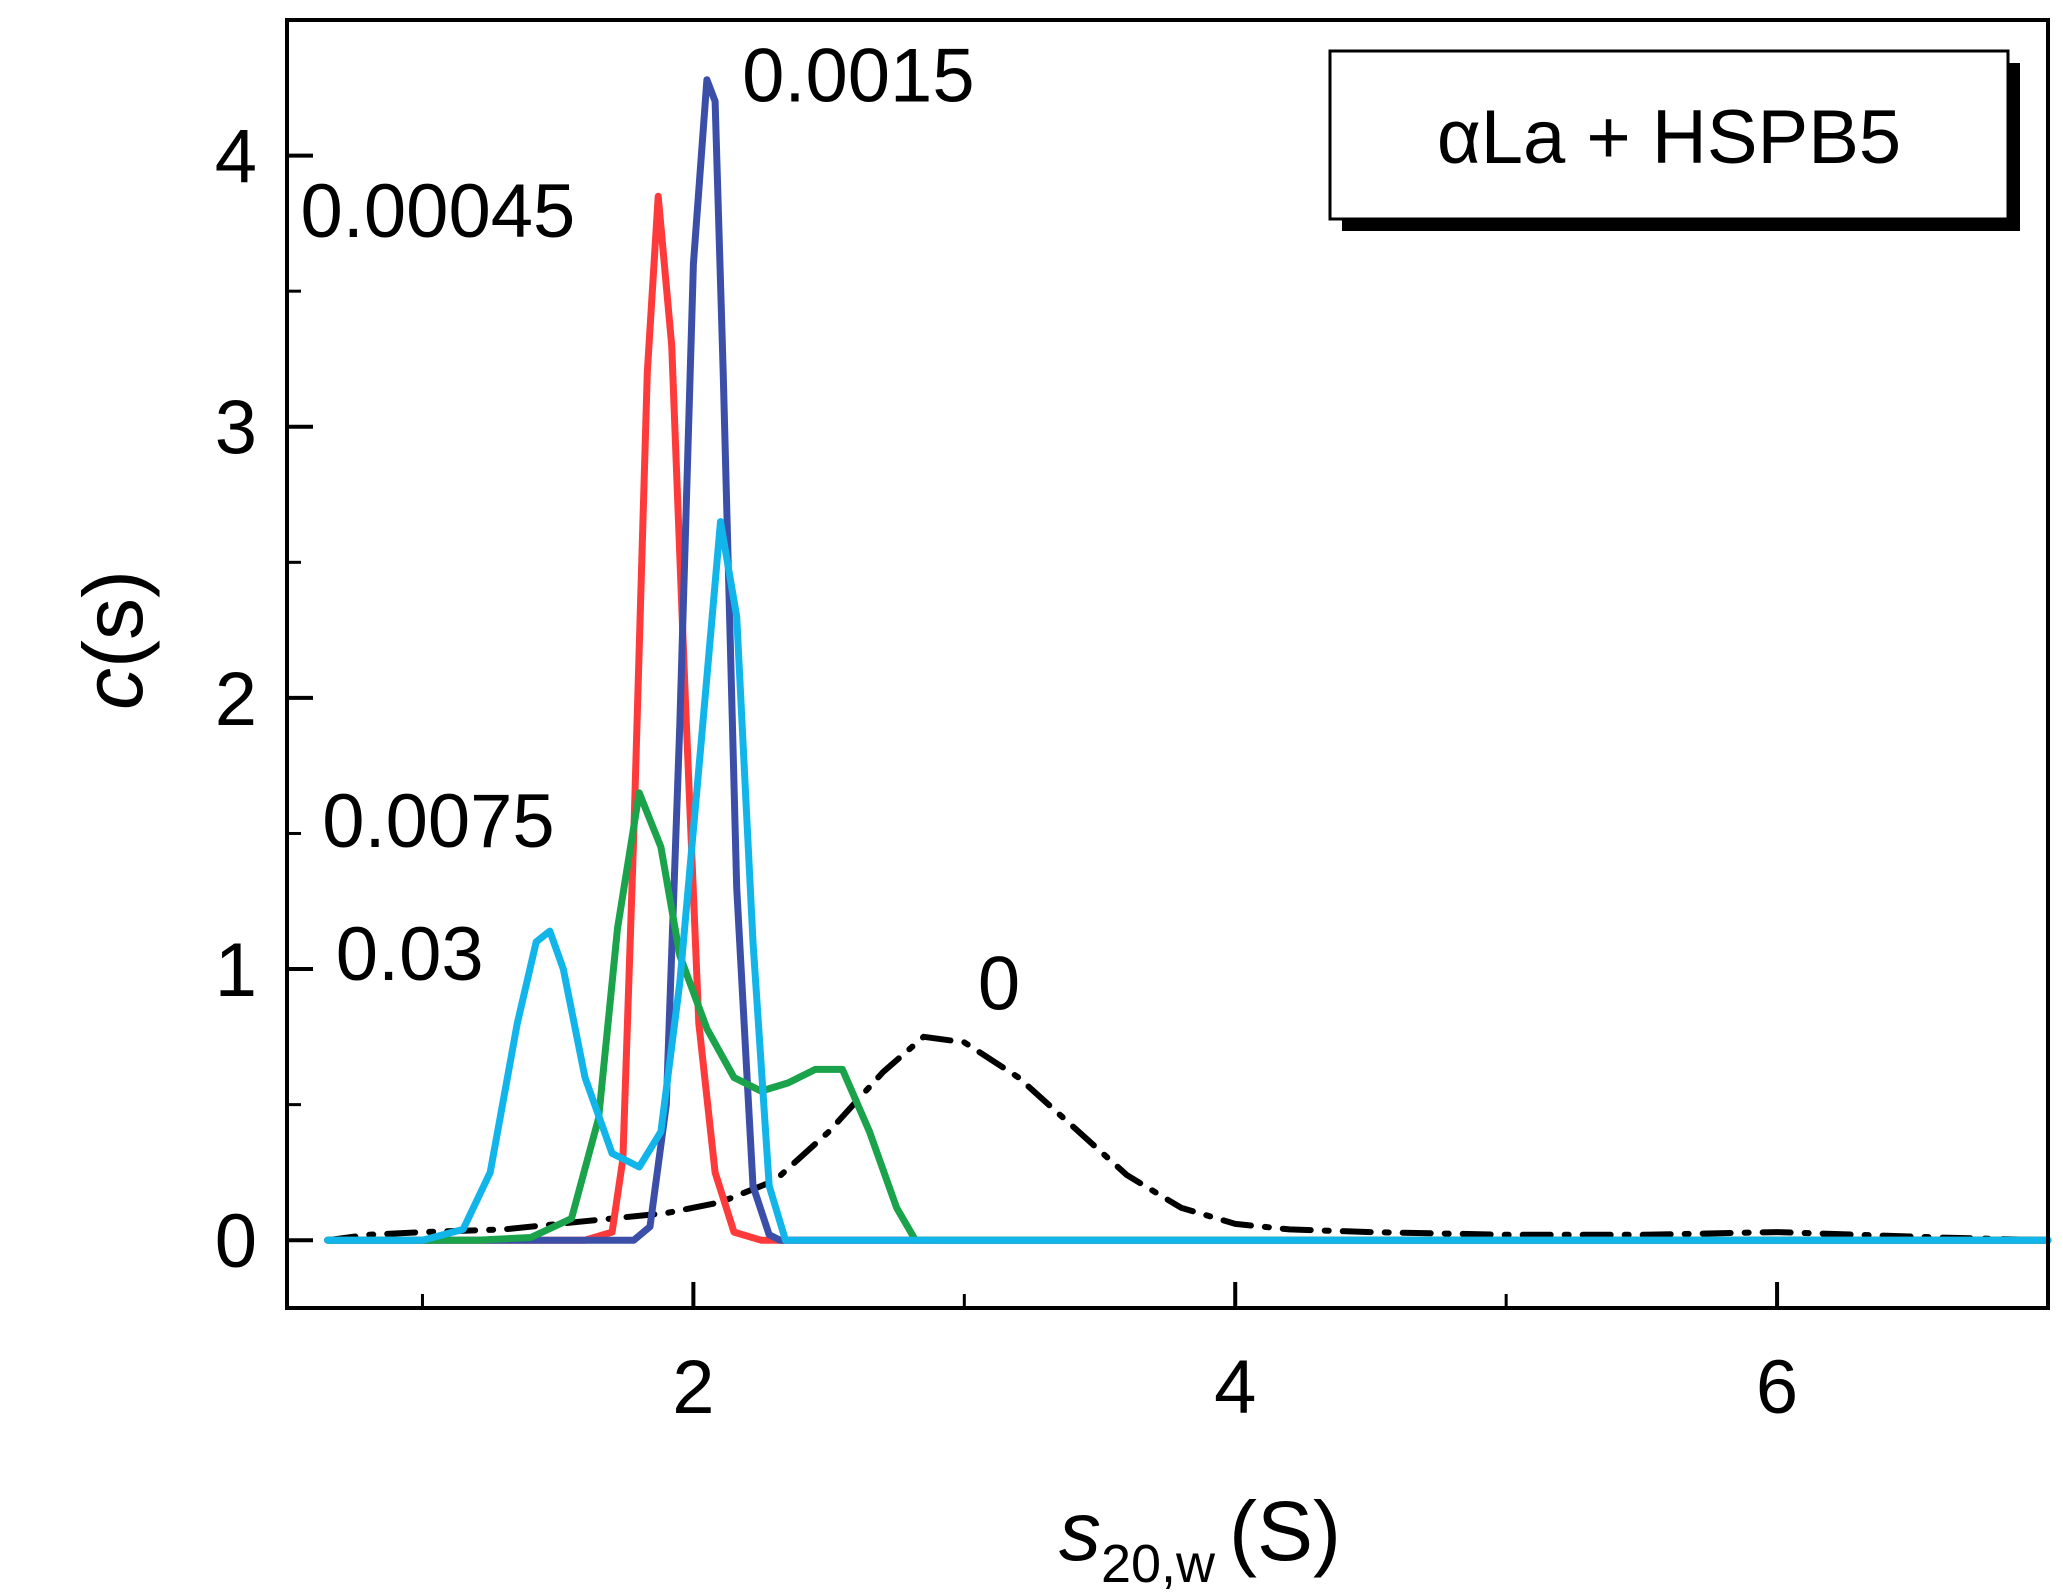 Image resolution: width=2063 pixels, height=1595 pixels. I want to click on series-label-0: 0, so click(999, 984).